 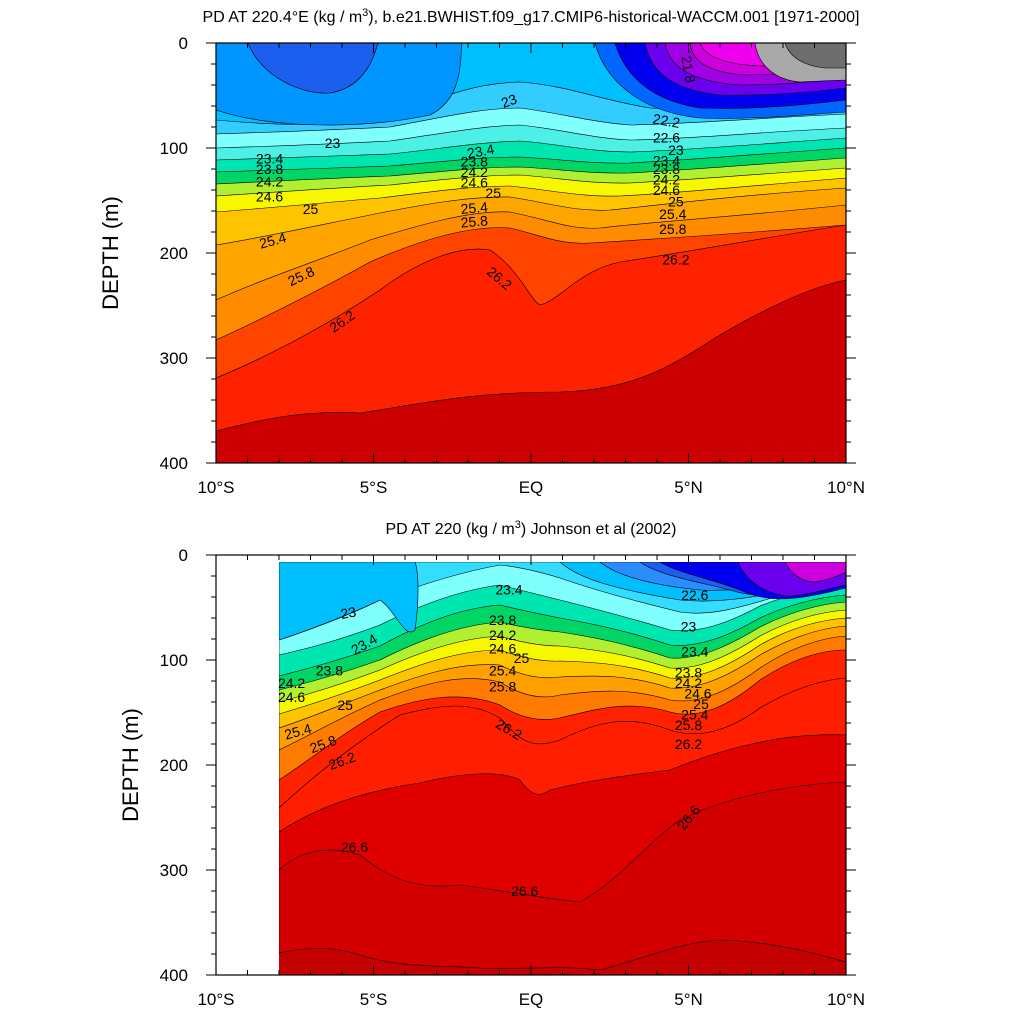 What do you see at coordinates (247, 765) in the screenshot?
I see `no-data-region` at bounding box center [247, 765].